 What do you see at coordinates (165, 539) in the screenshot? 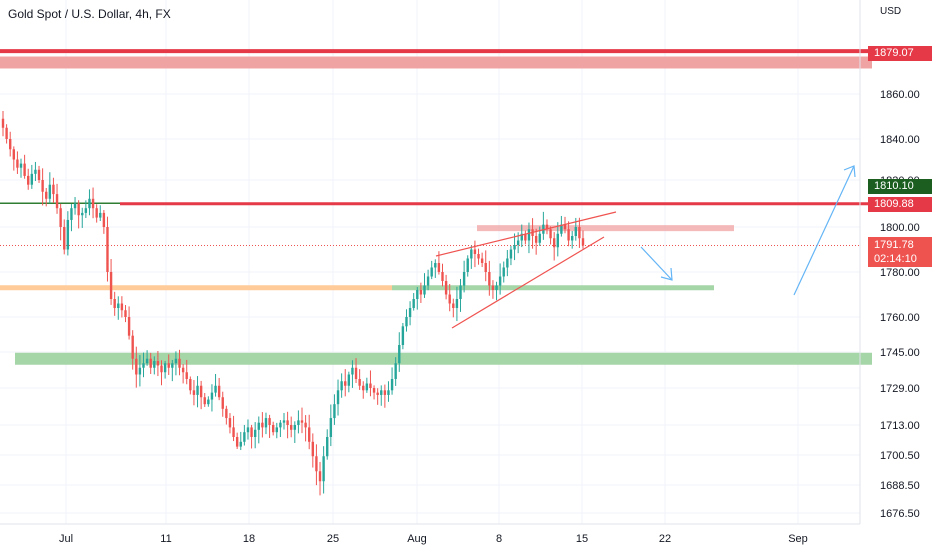
I see `time-tick-11: 11` at bounding box center [165, 539].